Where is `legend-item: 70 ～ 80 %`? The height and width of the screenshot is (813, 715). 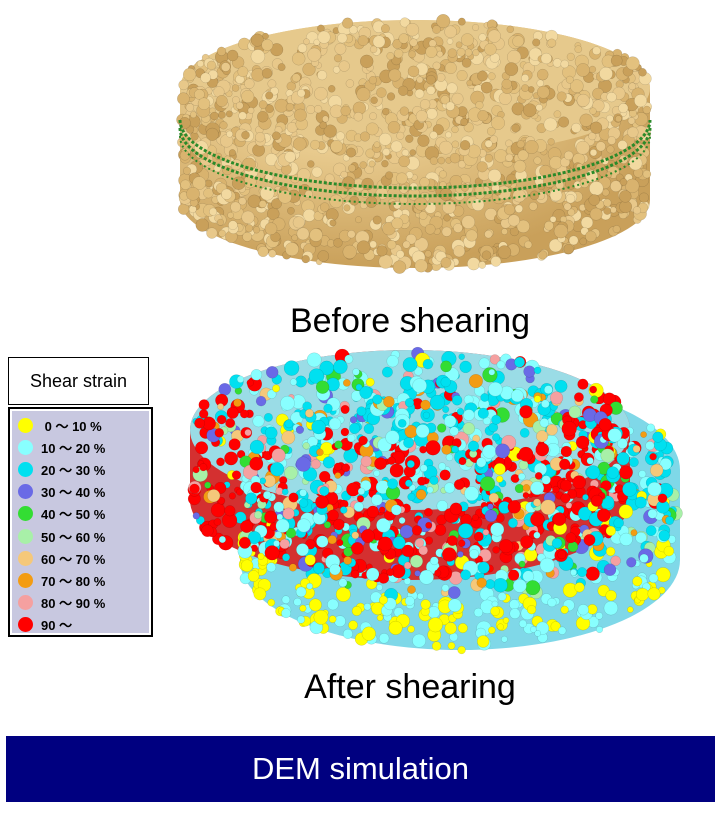 legend-item: 70 ～ 80 % is located at coordinates (84, 580).